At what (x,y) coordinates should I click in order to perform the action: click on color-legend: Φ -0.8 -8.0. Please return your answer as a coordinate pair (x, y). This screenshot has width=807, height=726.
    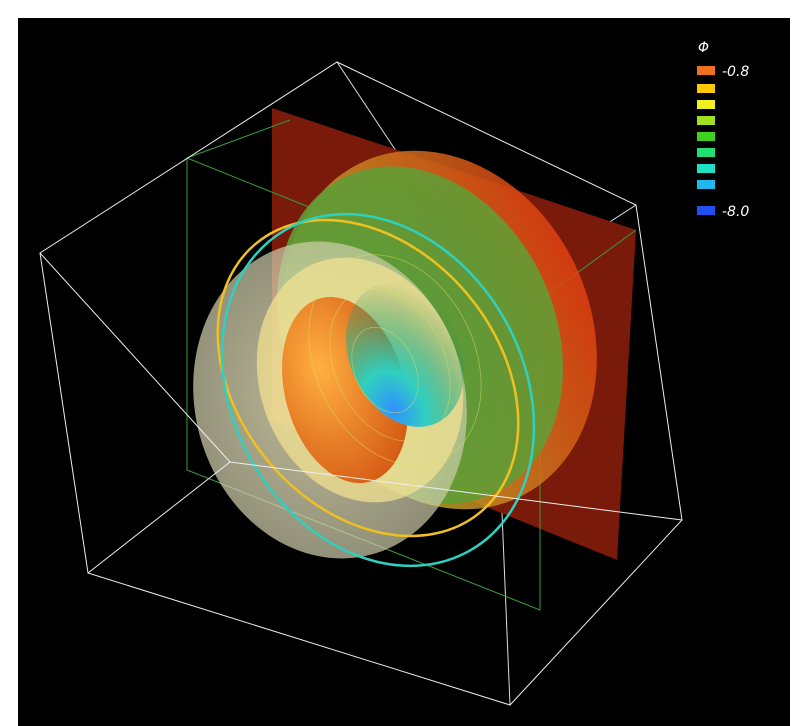
    Looking at the image, I should click on (723, 130).